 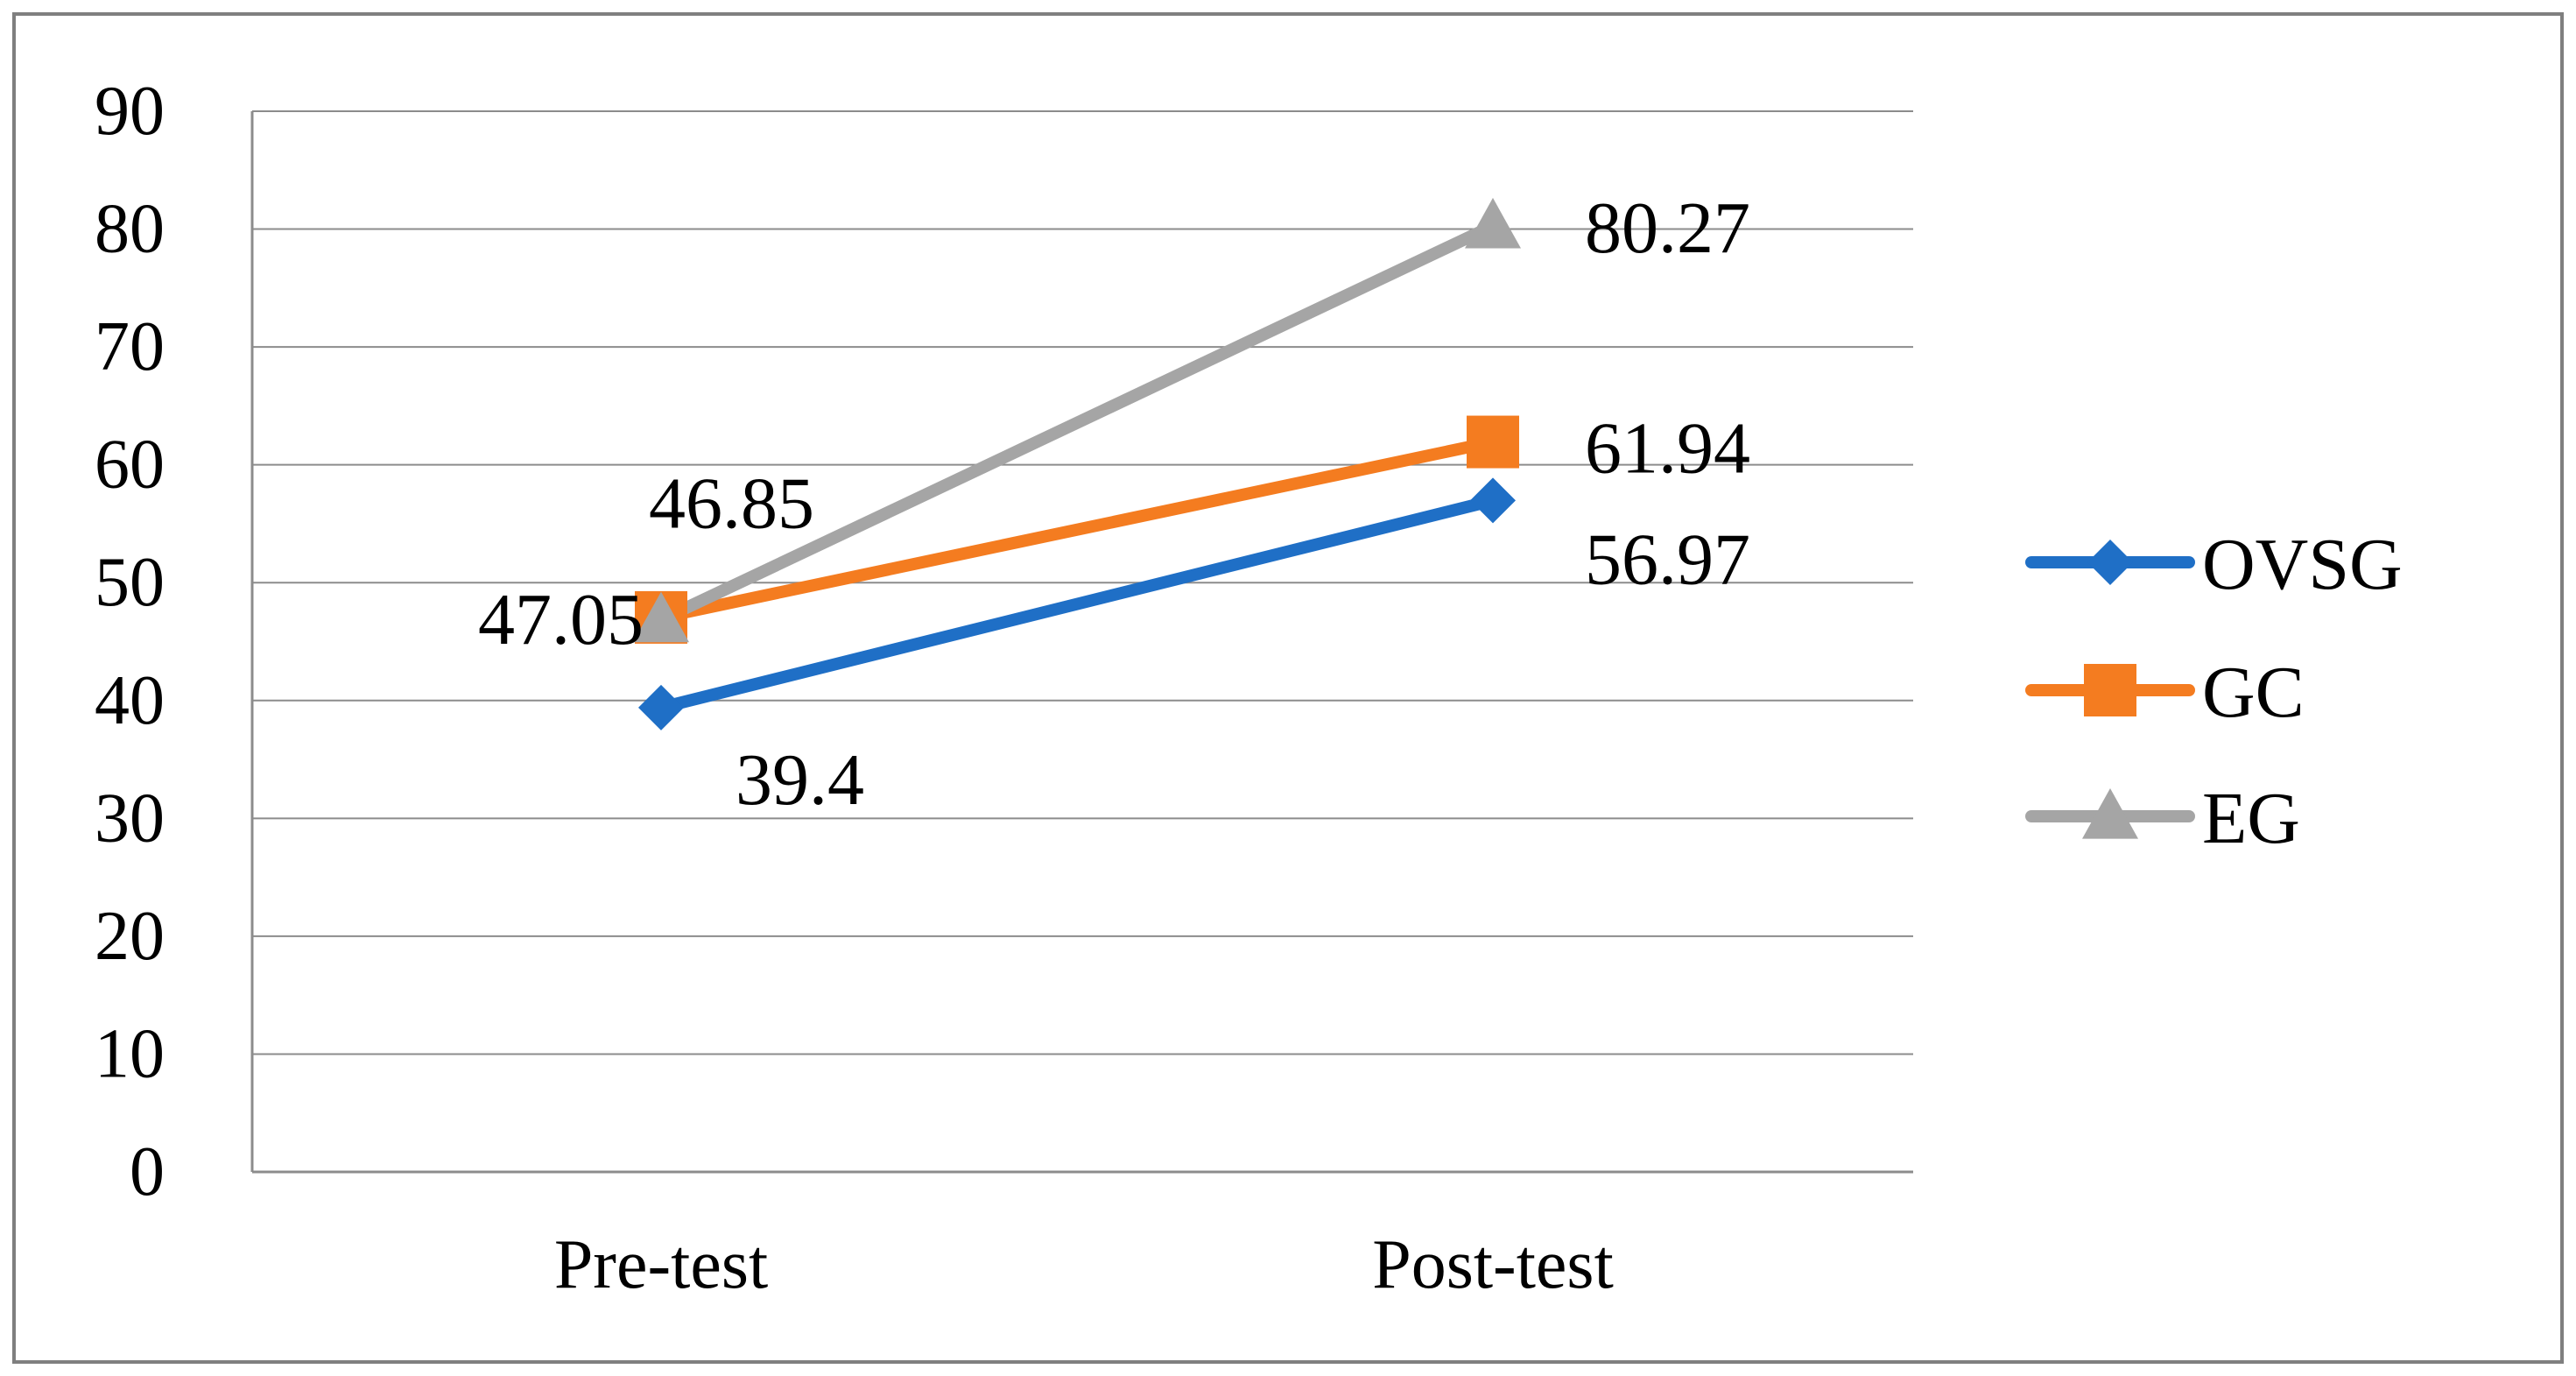 What do you see at coordinates (130, 111) in the screenshot?
I see `y-tick-label: 90` at bounding box center [130, 111].